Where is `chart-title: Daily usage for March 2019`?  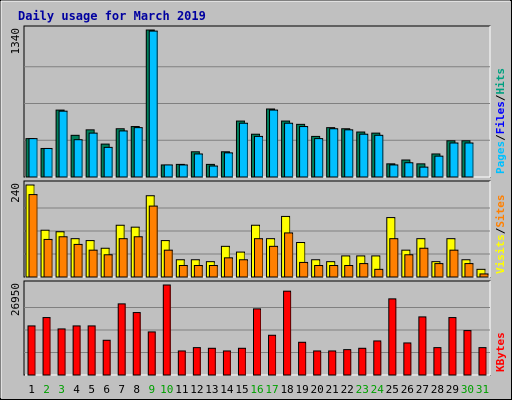 chart-title: Daily usage for March 2019 is located at coordinates (112, 16).